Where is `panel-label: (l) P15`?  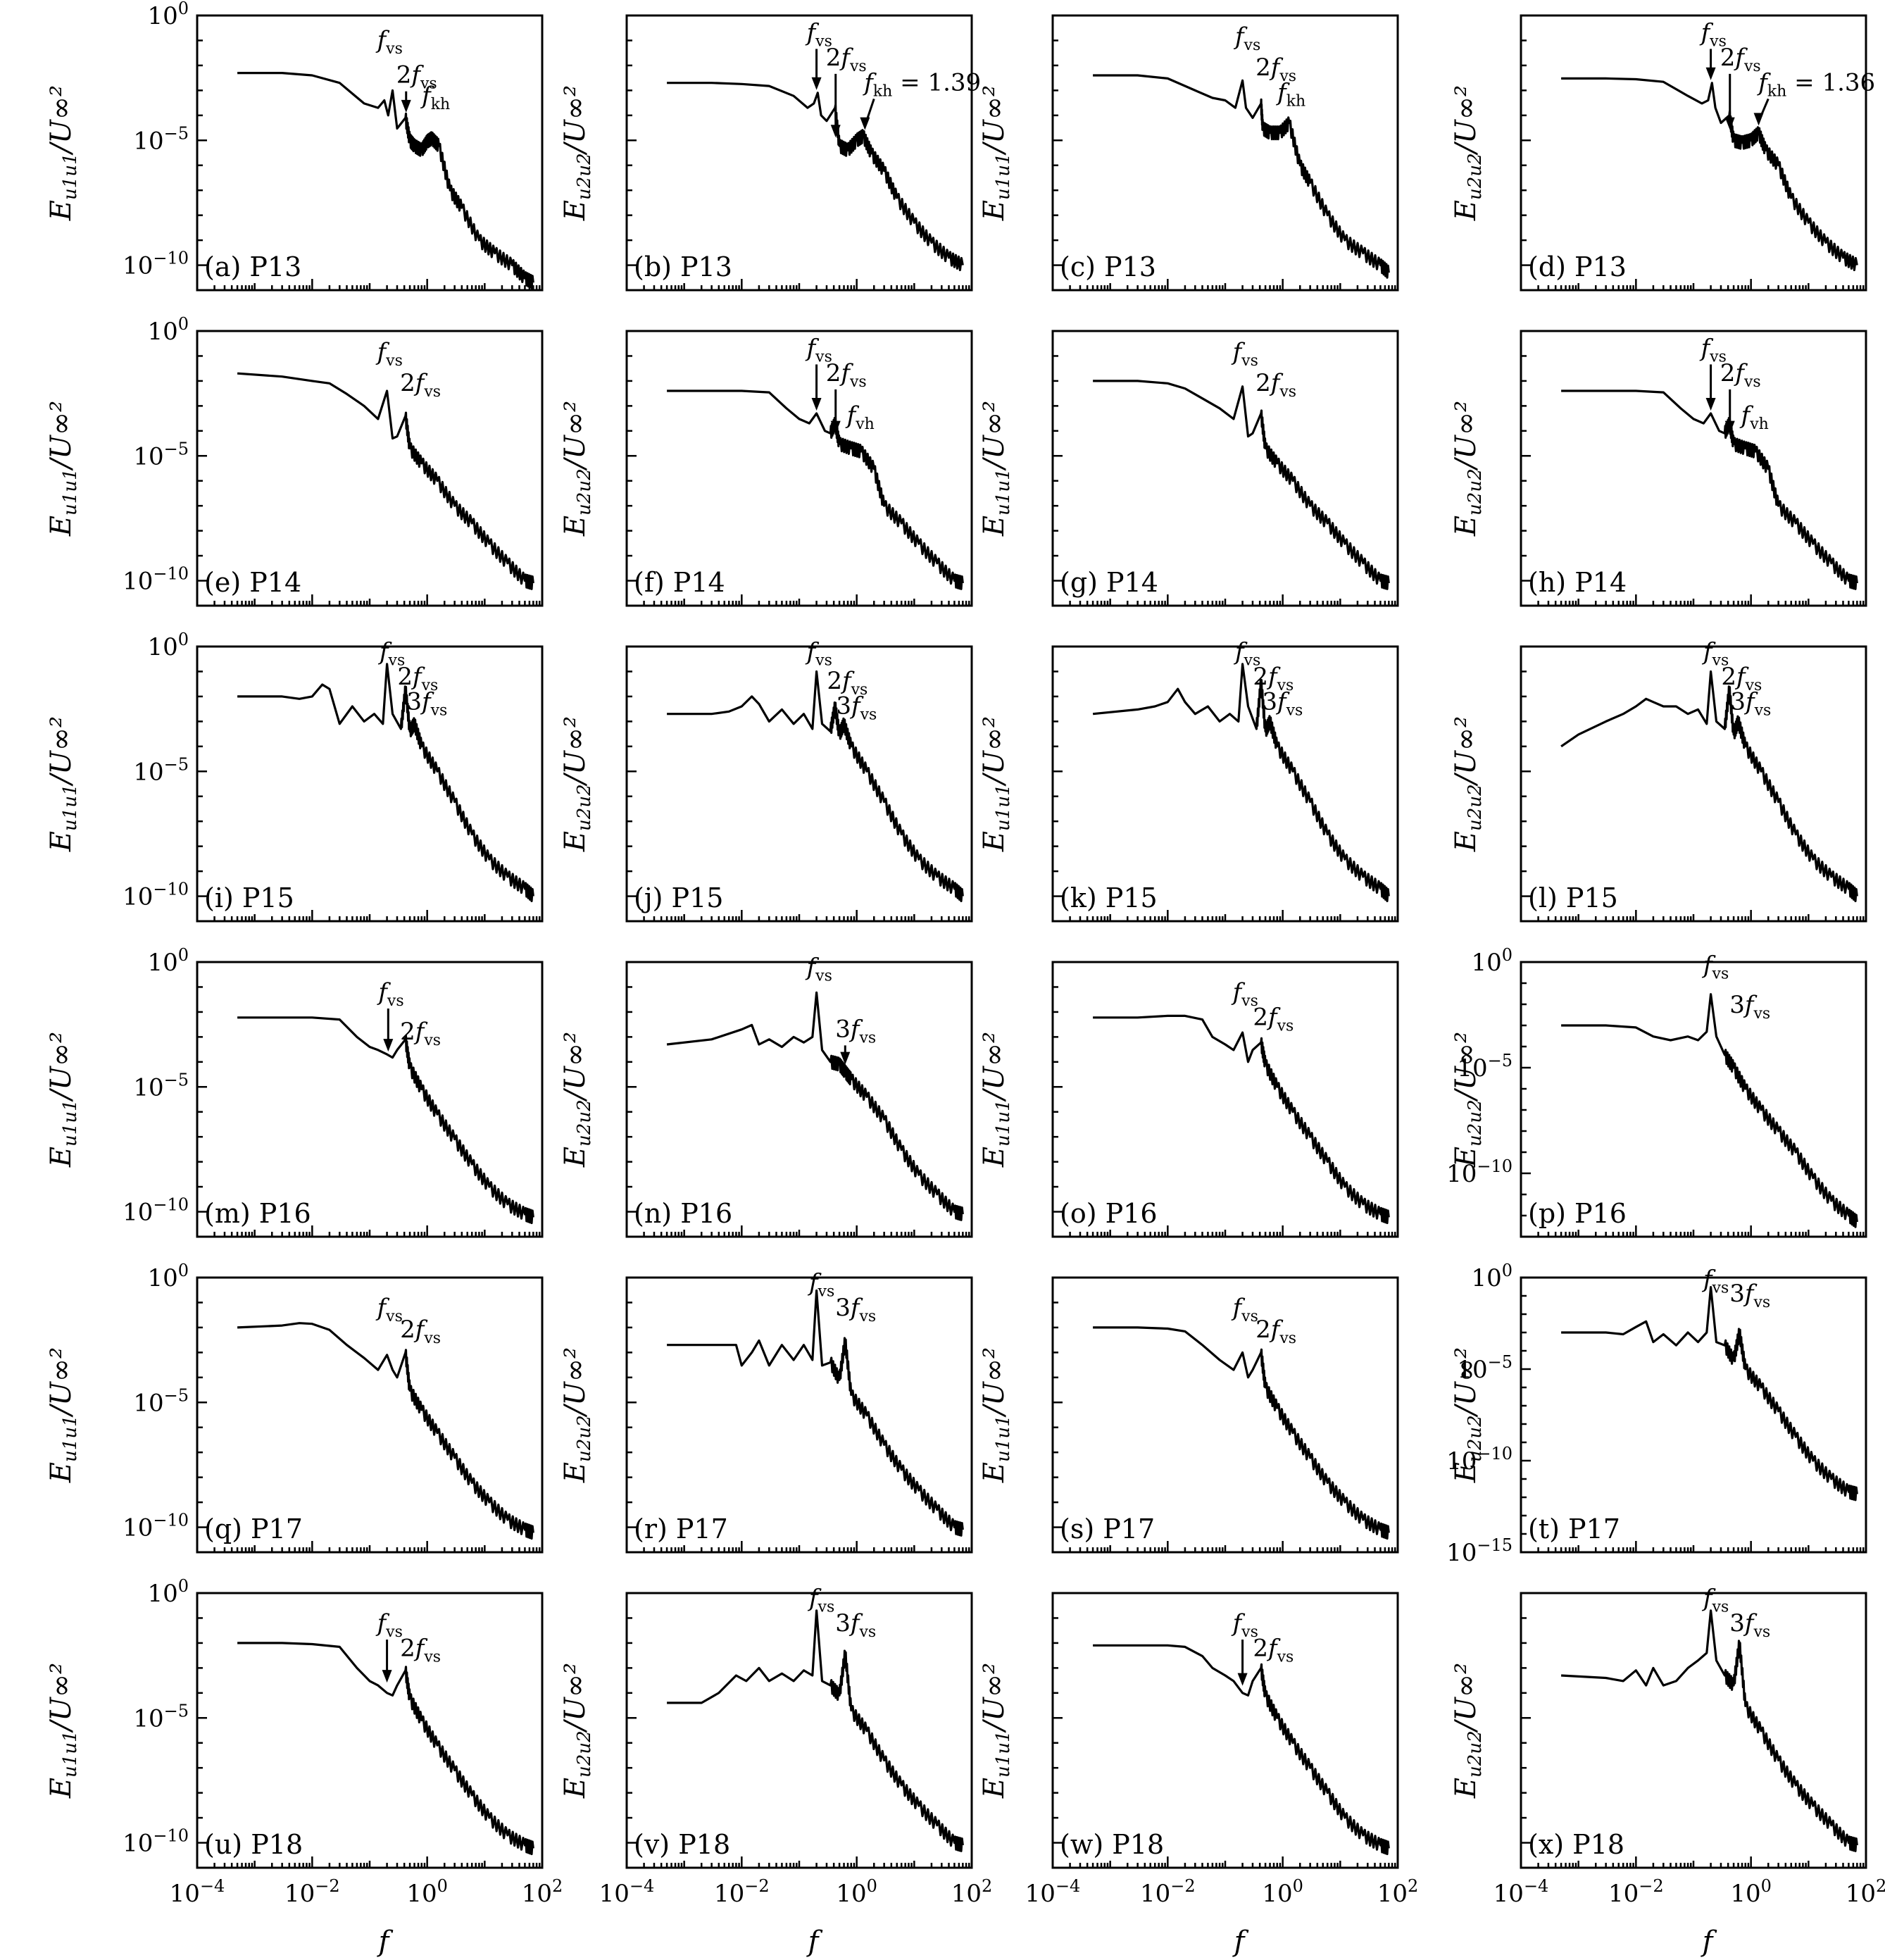 panel-label: (l) P15 is located at coordinates (1573, 897).